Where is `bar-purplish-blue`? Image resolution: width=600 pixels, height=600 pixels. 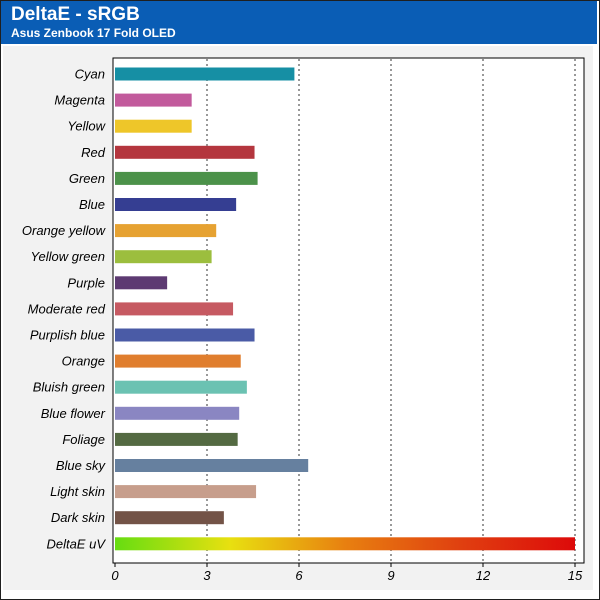 bar-purplish-blue is located at coordinates (185, 335).